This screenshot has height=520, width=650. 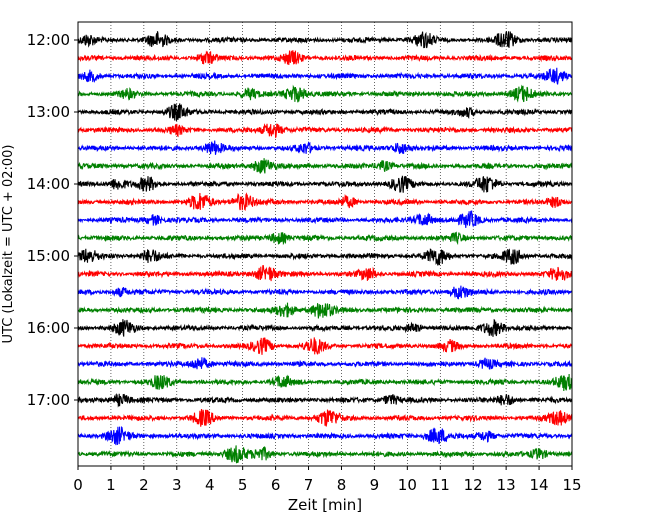 What do you see at coordinates (539, 485) in the screenshot?
I see `x-tick-label: 14` at bounding box center [539, 485].